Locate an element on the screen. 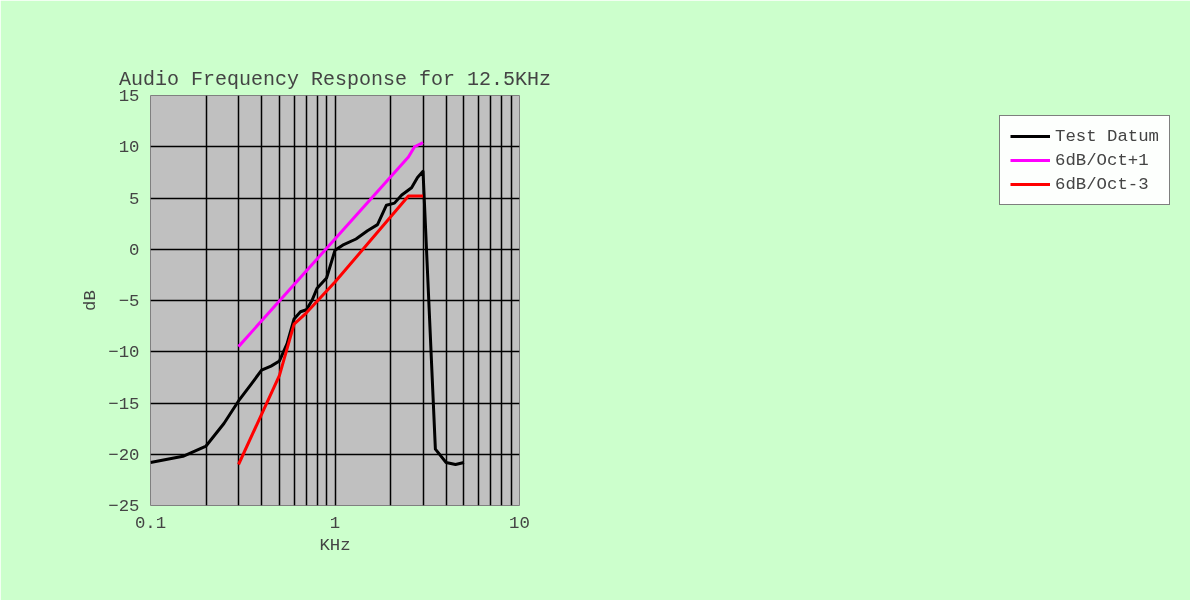 The width and height of the screenshot is (1198, 608). legend-label: 6dB/Oct+1 is located at coordinates (1102, 160).